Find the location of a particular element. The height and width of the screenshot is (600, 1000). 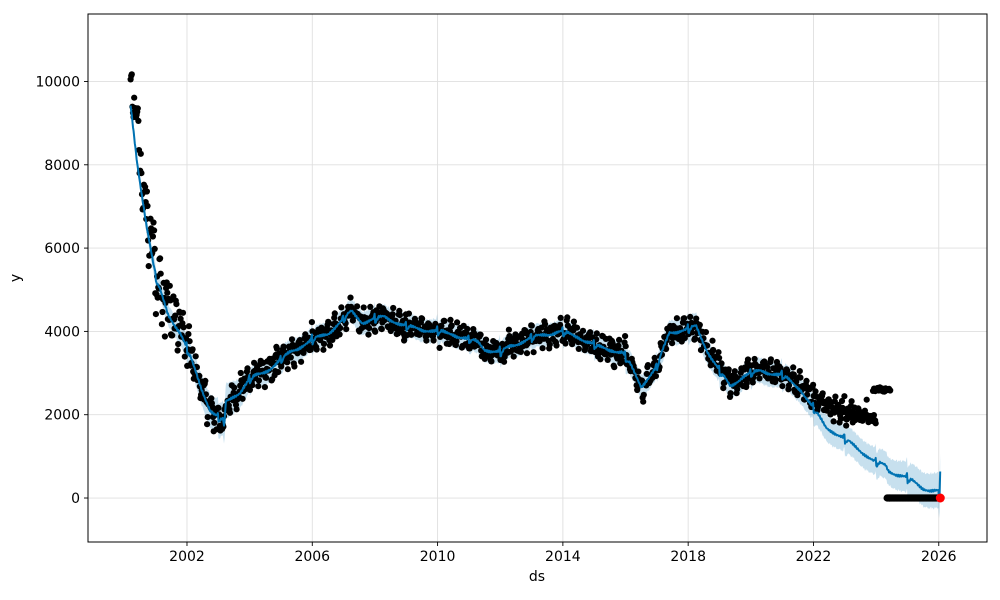

x-tick-label: 2022 is located at coordinates (814, 557).